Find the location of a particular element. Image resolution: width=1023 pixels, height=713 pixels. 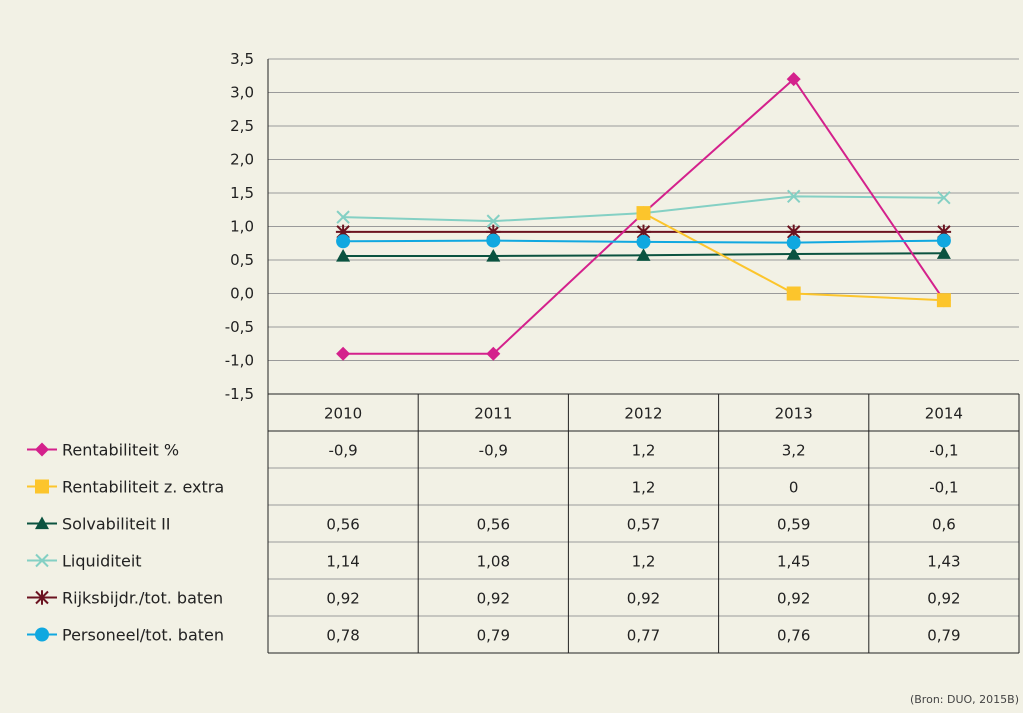

table-cell-value: 0,57 is located at coordinates (643, 525).